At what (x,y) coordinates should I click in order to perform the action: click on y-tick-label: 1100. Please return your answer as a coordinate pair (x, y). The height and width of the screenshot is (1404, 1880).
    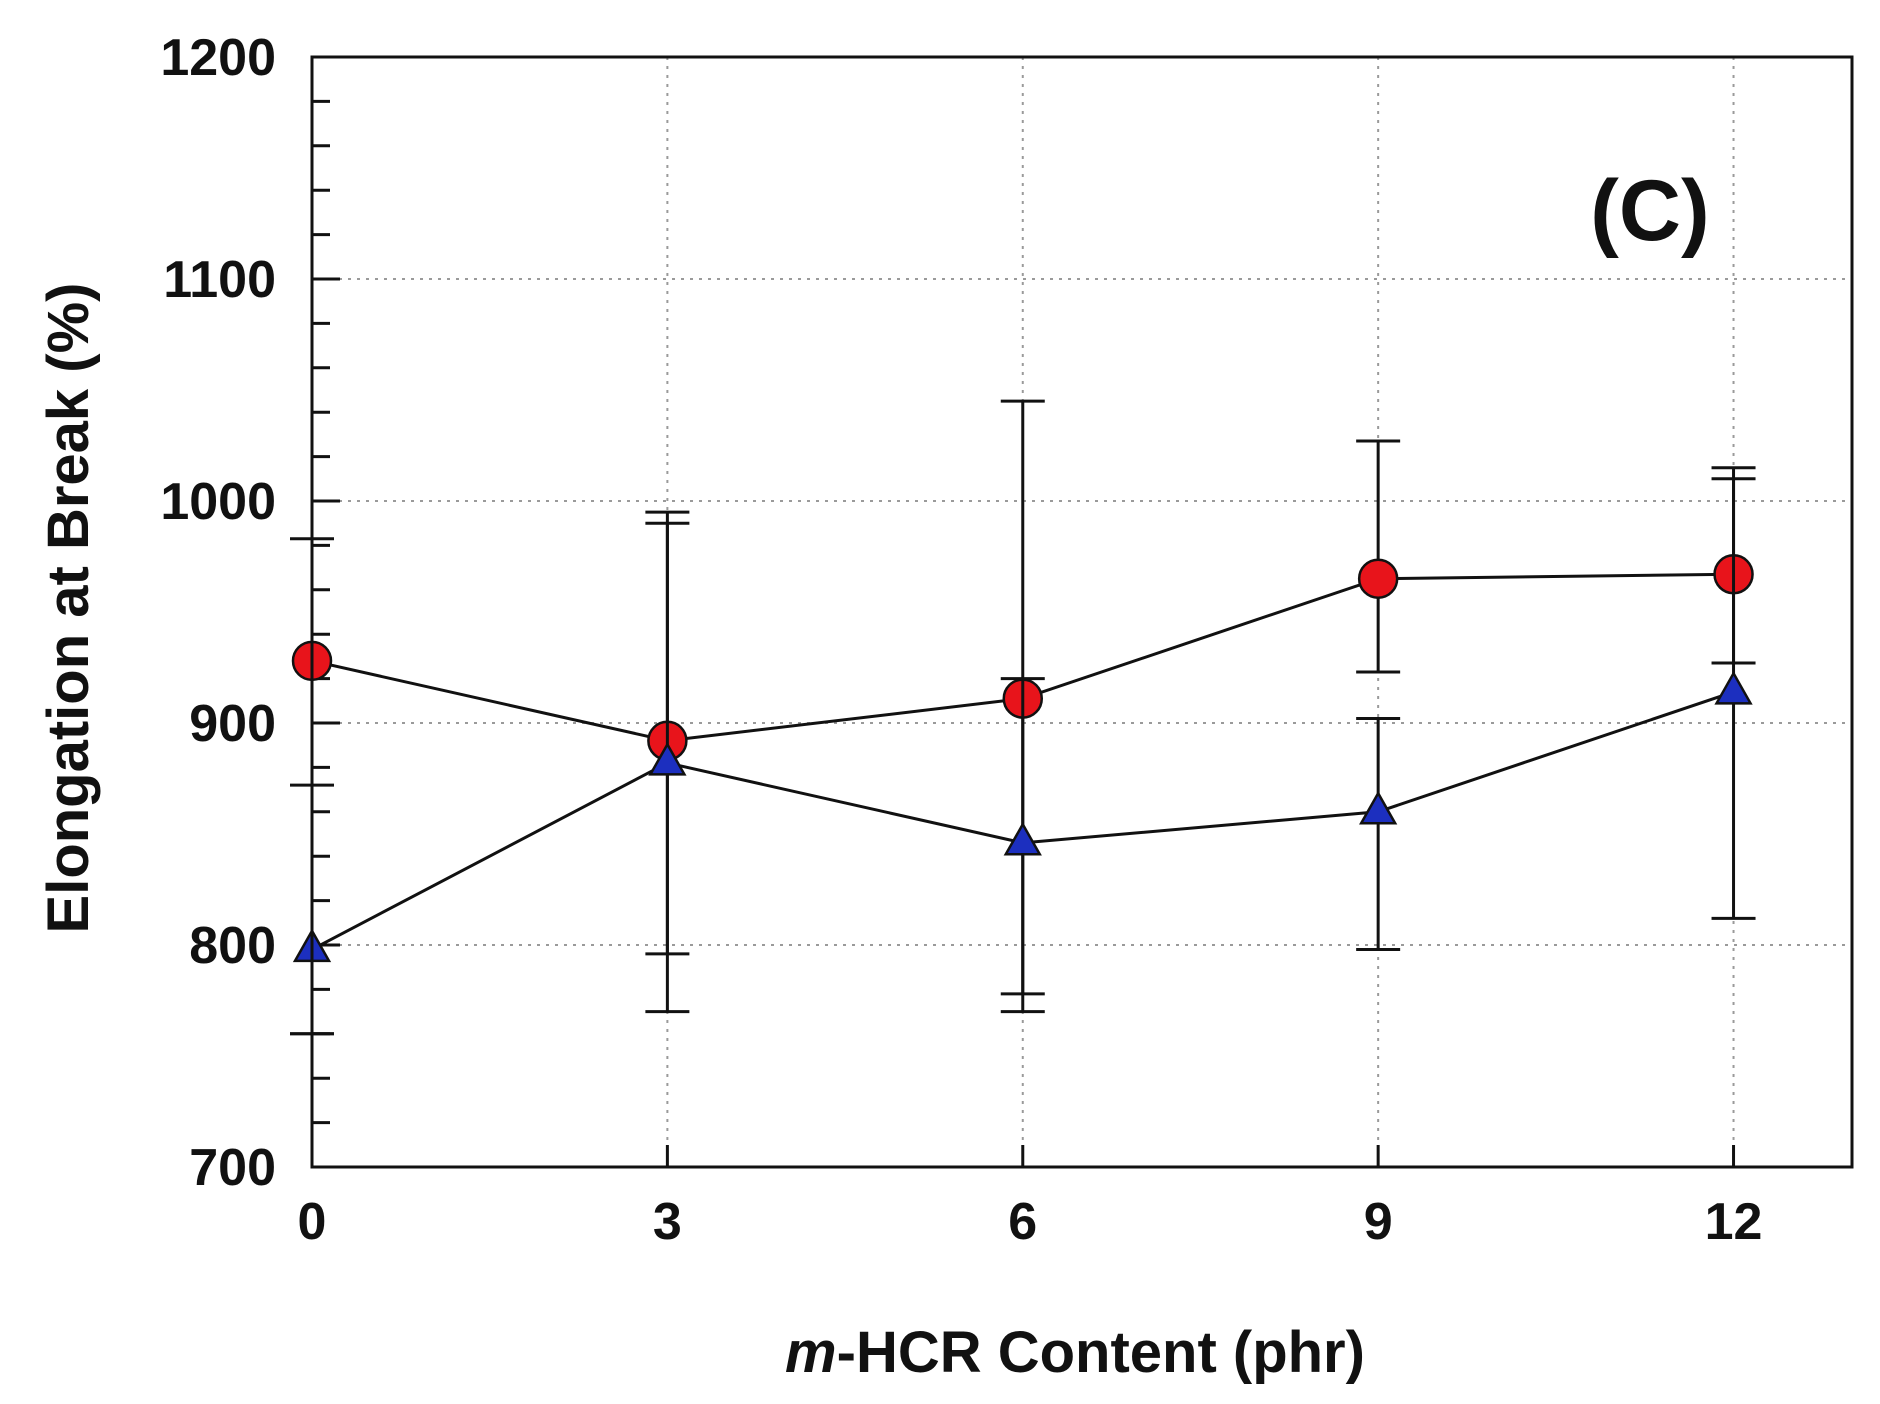
    Looking at the image, I should click on (219, 280).